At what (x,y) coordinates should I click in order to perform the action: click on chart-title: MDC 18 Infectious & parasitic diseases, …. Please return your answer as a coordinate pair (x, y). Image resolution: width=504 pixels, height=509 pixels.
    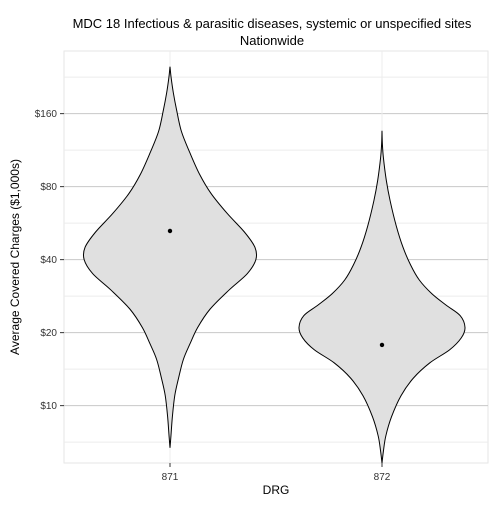
    Looking at the image, I should click on (272, 23).